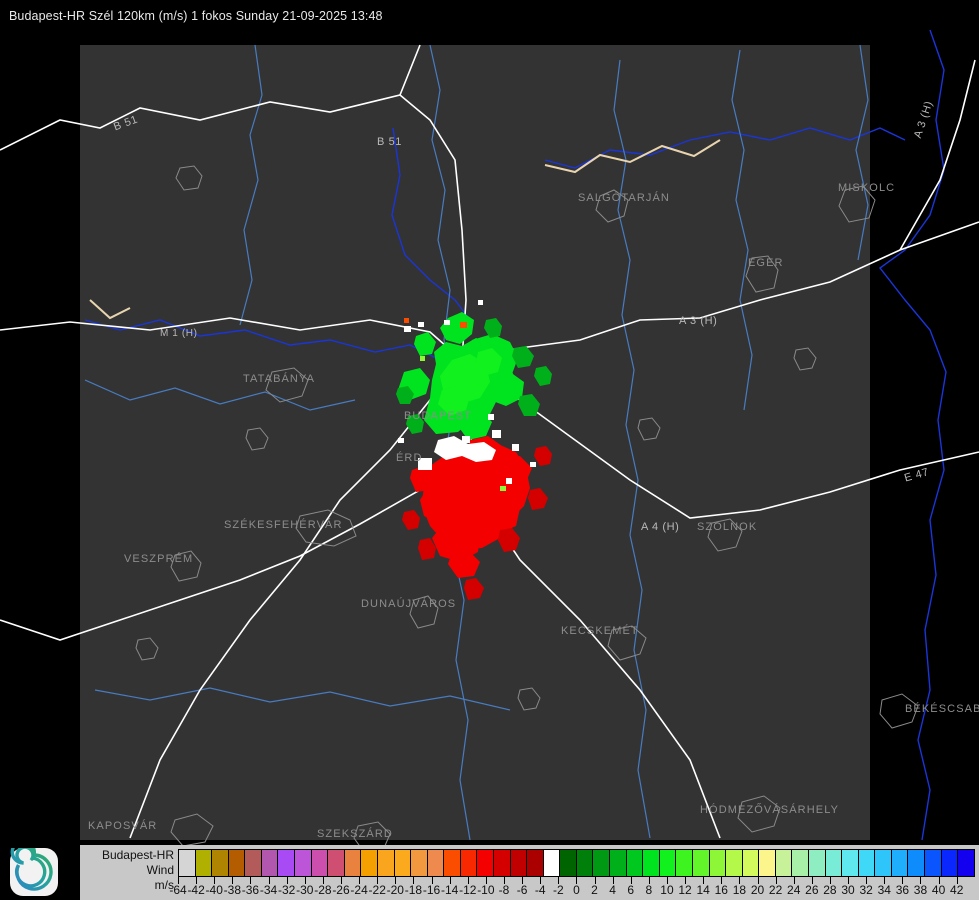 The width and height of the screenshot is (979, 900). Describe the element at coordinates (454, 888) in the screenshot. I see `legend-tick-15: -14` at that location.